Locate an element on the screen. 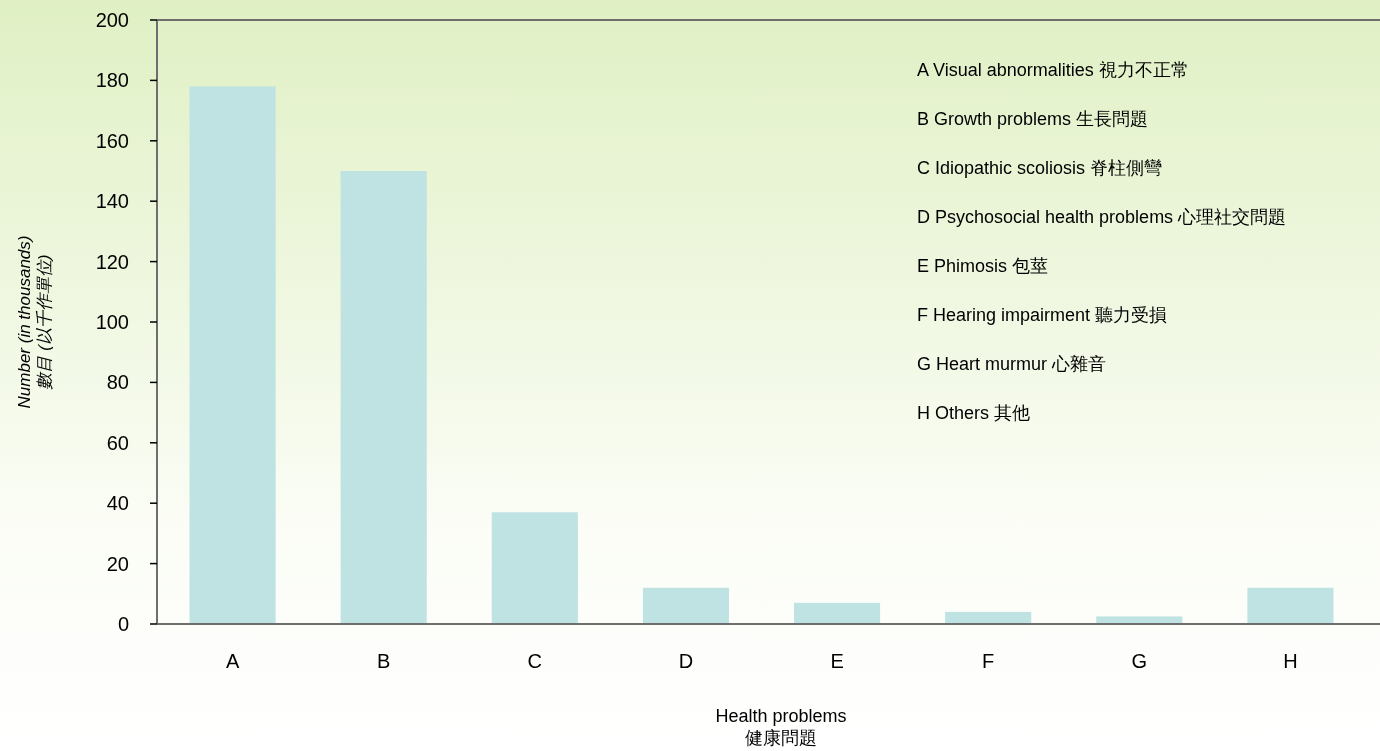 The width and height of the screenshot is (1380, 751). y-tick-label: 60 is located at coordinates (117, 442).